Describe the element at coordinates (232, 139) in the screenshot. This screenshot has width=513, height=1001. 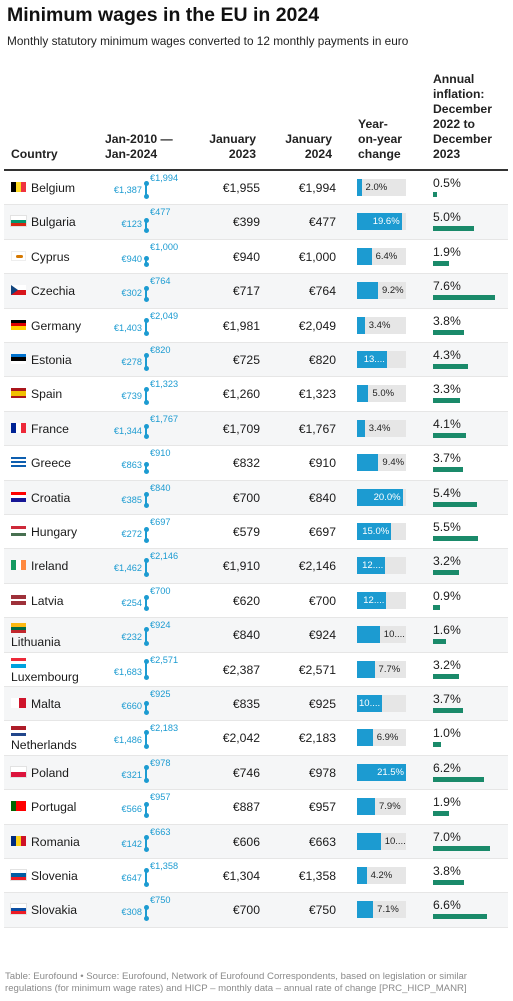
I see `header-jan2023-line1: January` at that location.